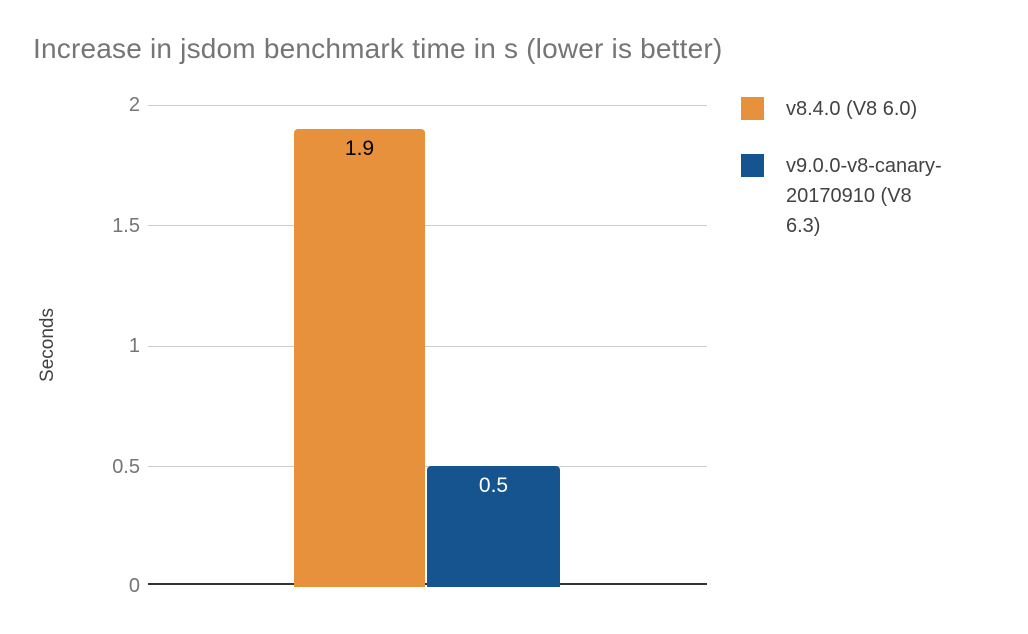 This screenshot has height=634, width=1028. I want to click on legend-item-v9-0-0-canary: v9.0.0-v8-canary- 20170910 (V8 6.3), so click(866, 196).